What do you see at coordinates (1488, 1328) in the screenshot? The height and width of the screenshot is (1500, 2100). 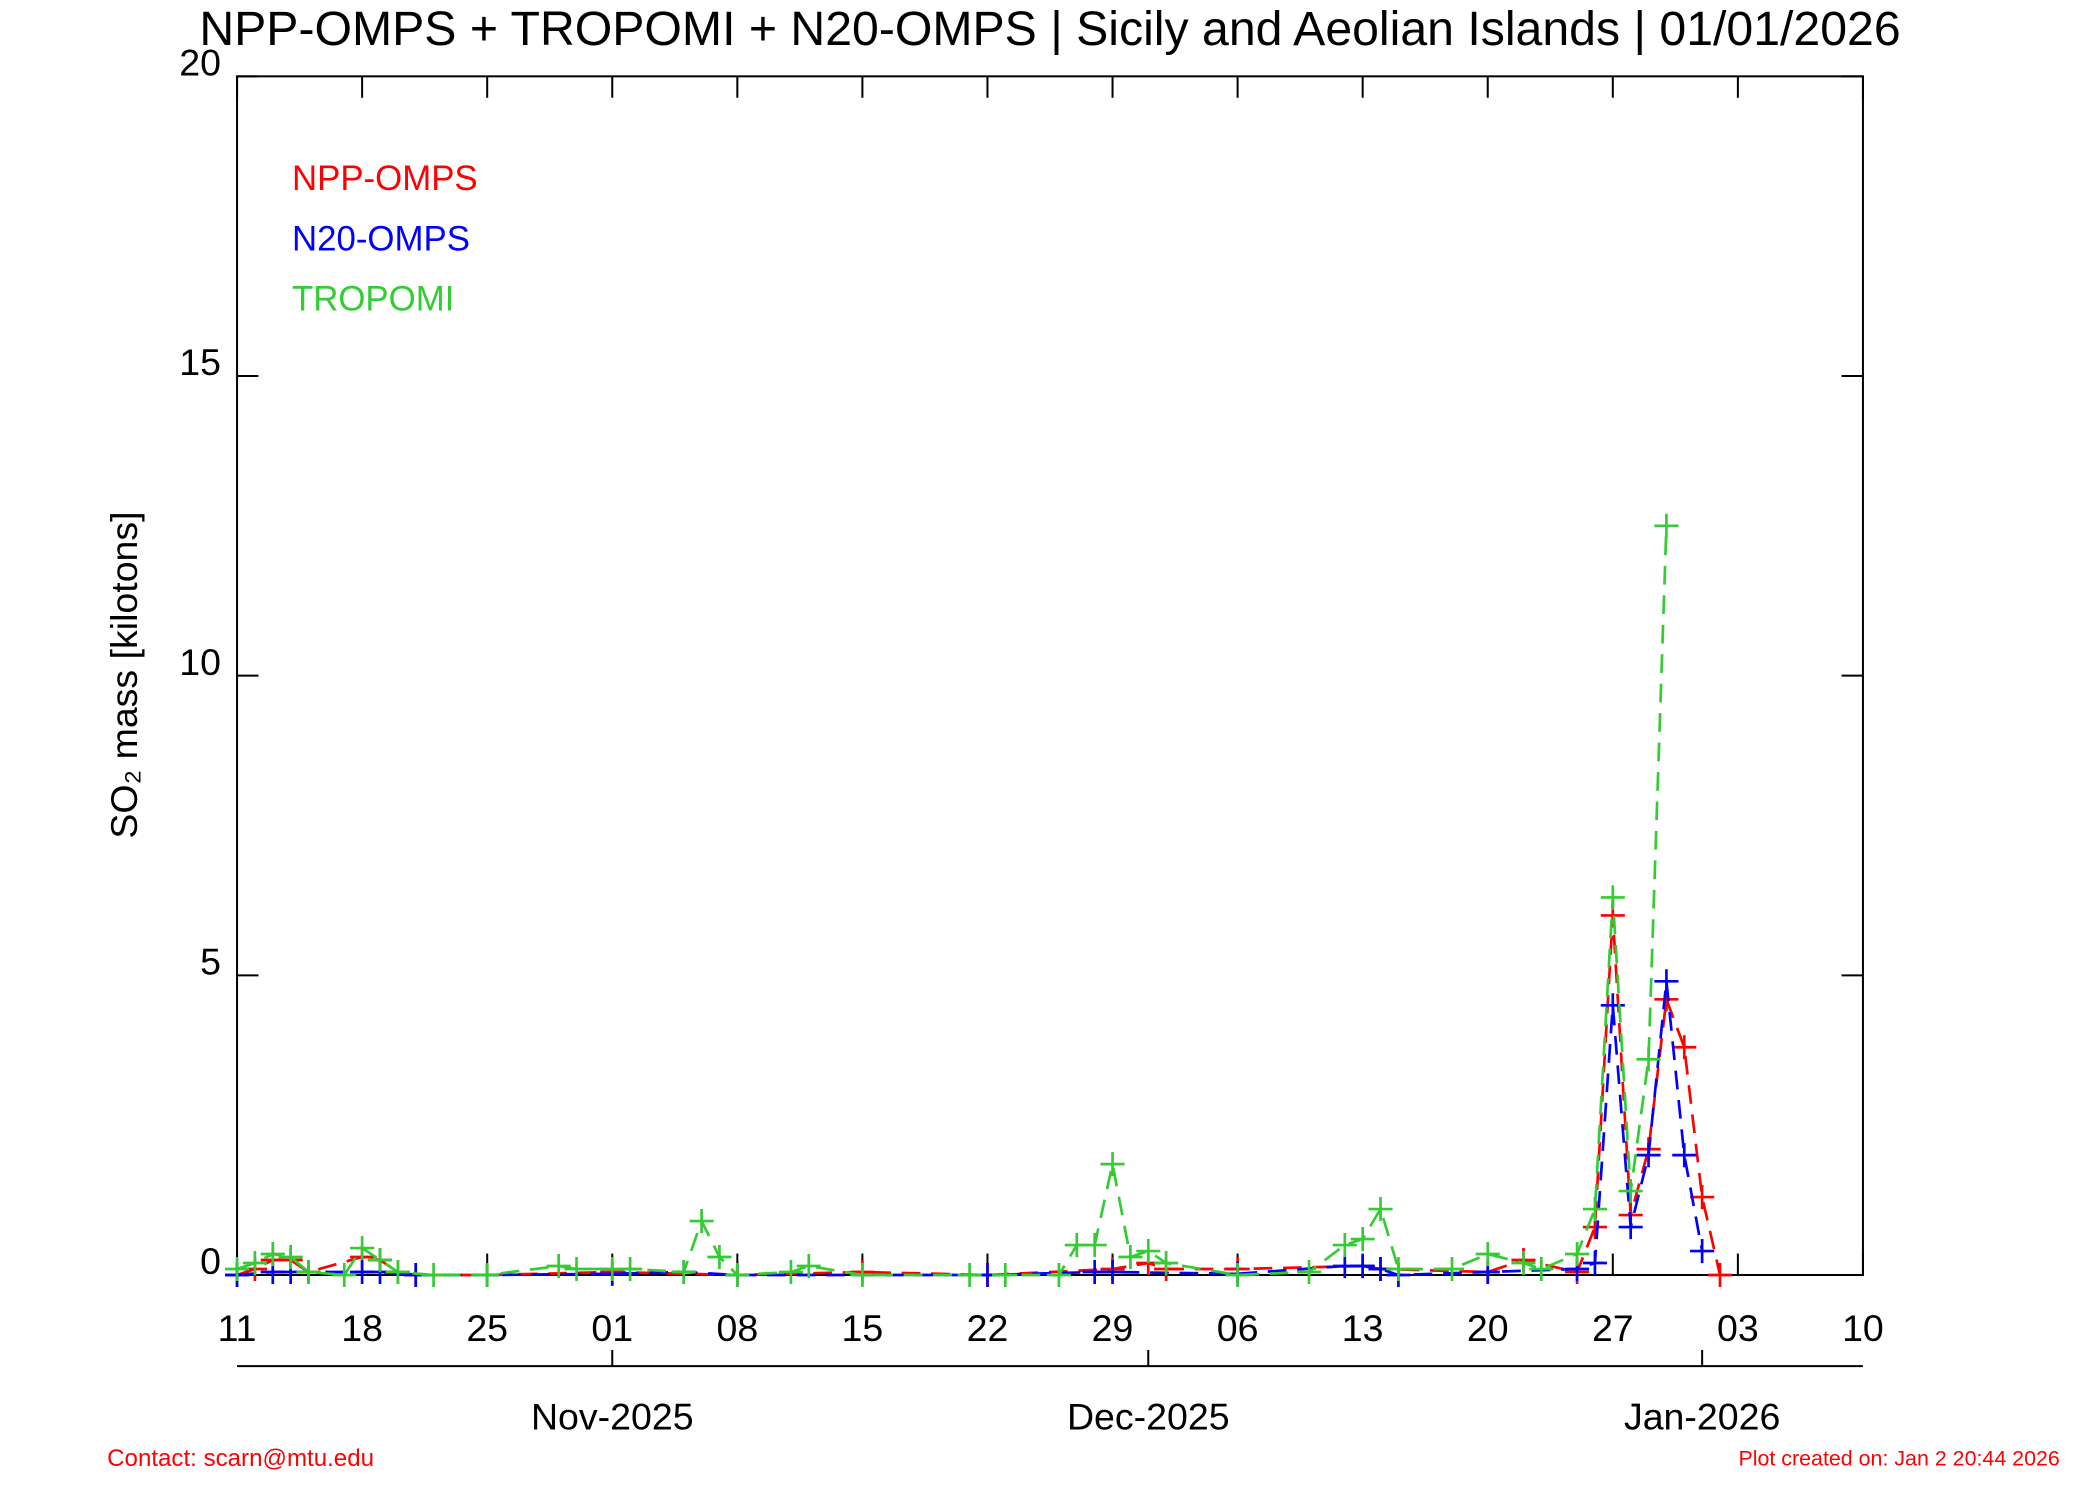 I see `x-tick-label: 20` at bounding box center [1488, 1328].